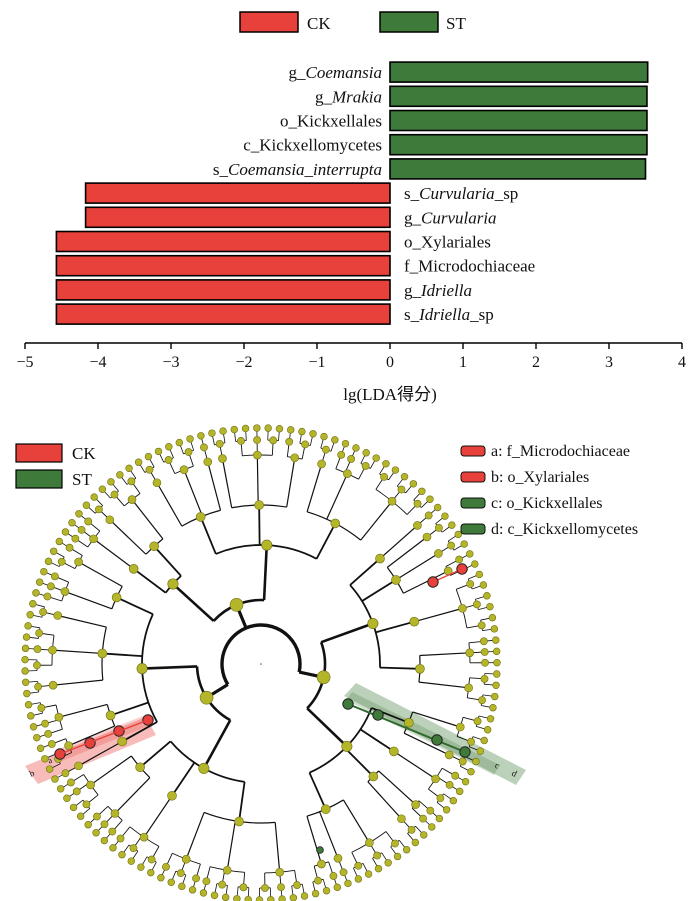  I want to click on bar-label: s_Idriella_sp, so click(449, 314).